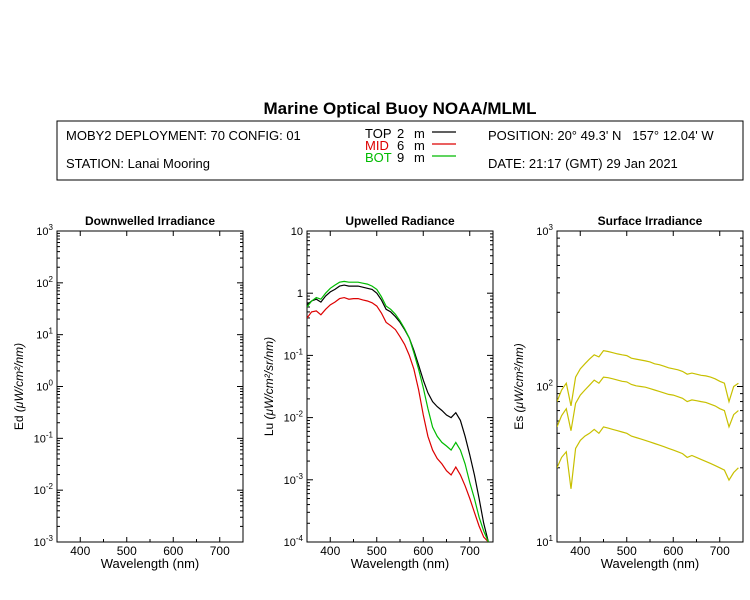 The width and height of the screenshot is (750, 600). I want to click on chart-title: Surface Irradiance, so click(650, 221).